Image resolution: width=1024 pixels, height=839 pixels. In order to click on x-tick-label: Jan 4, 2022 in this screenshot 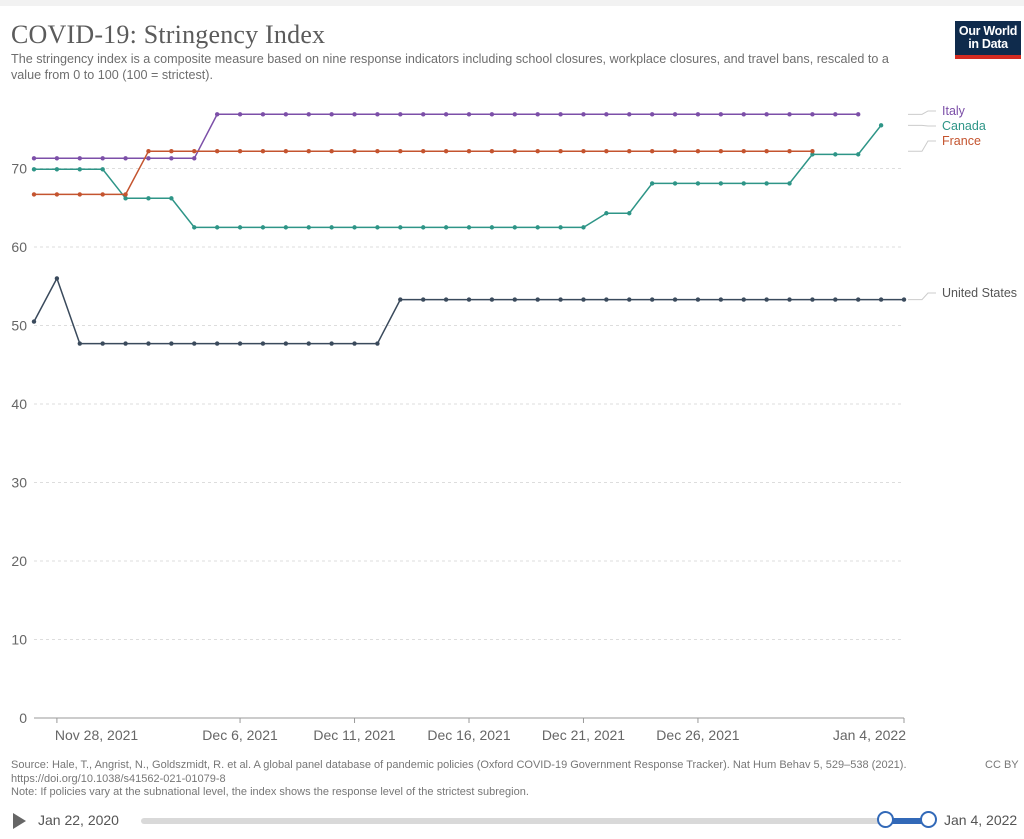, I will do `click(869, 735)`.